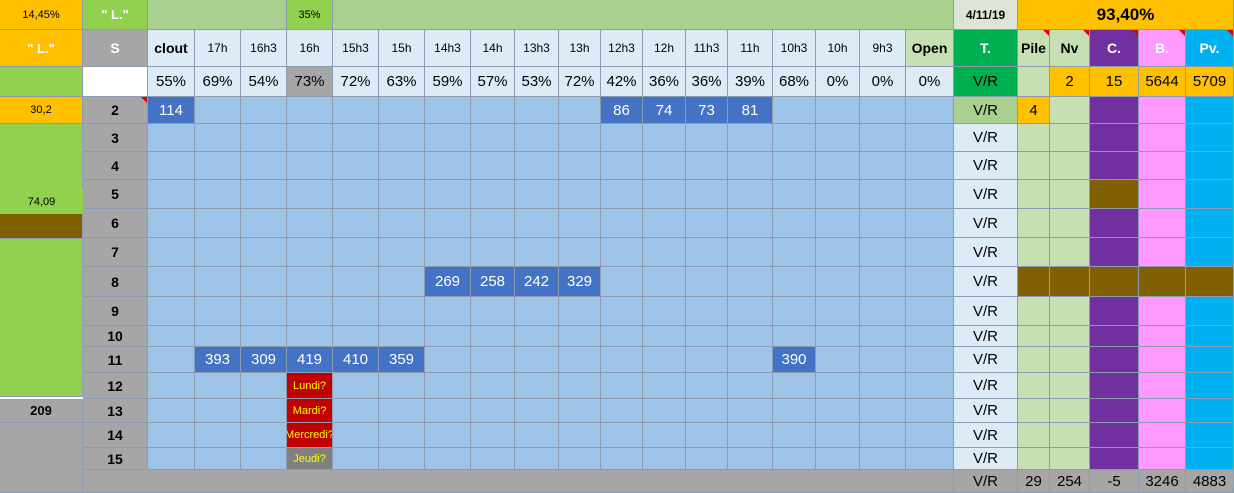  I want to click on header-col-5: 15h, so click(402, 48).